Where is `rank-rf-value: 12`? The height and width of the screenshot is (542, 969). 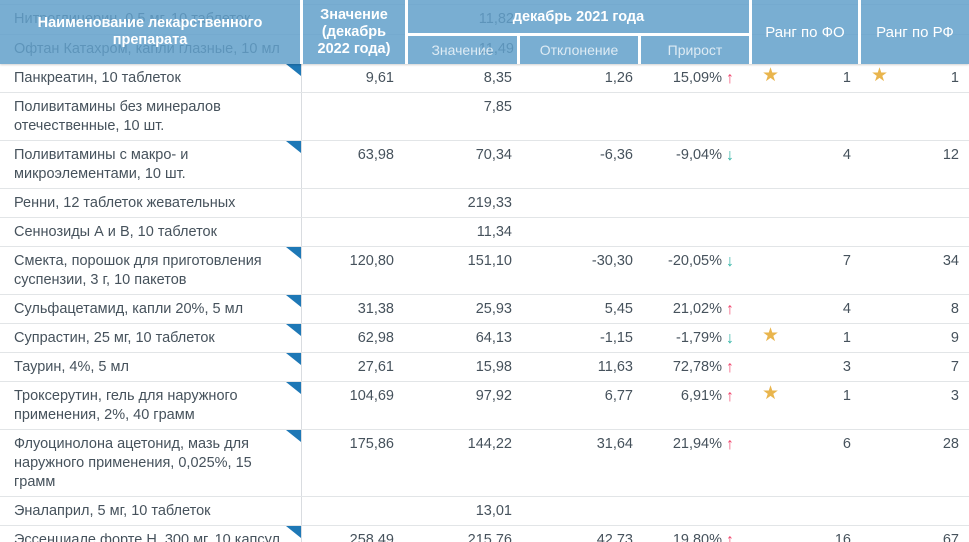 rank-rf-value: 12 is located at coordinates (950, 155).